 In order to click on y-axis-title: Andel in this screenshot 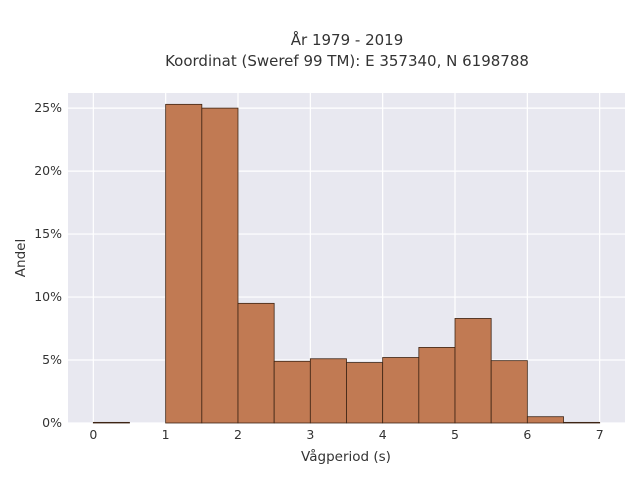, I will do `click(21, 258)`.